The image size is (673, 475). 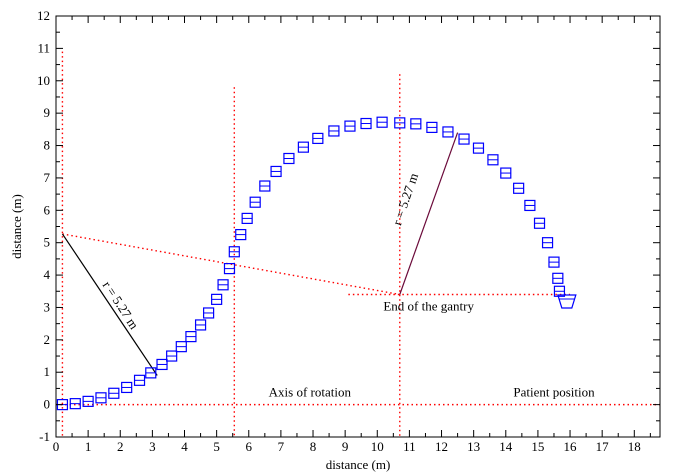 What do you see at coordinates (473, 446) in the screenshot?
I see `x-tick-label: 13` at bounding box center [473, 446].